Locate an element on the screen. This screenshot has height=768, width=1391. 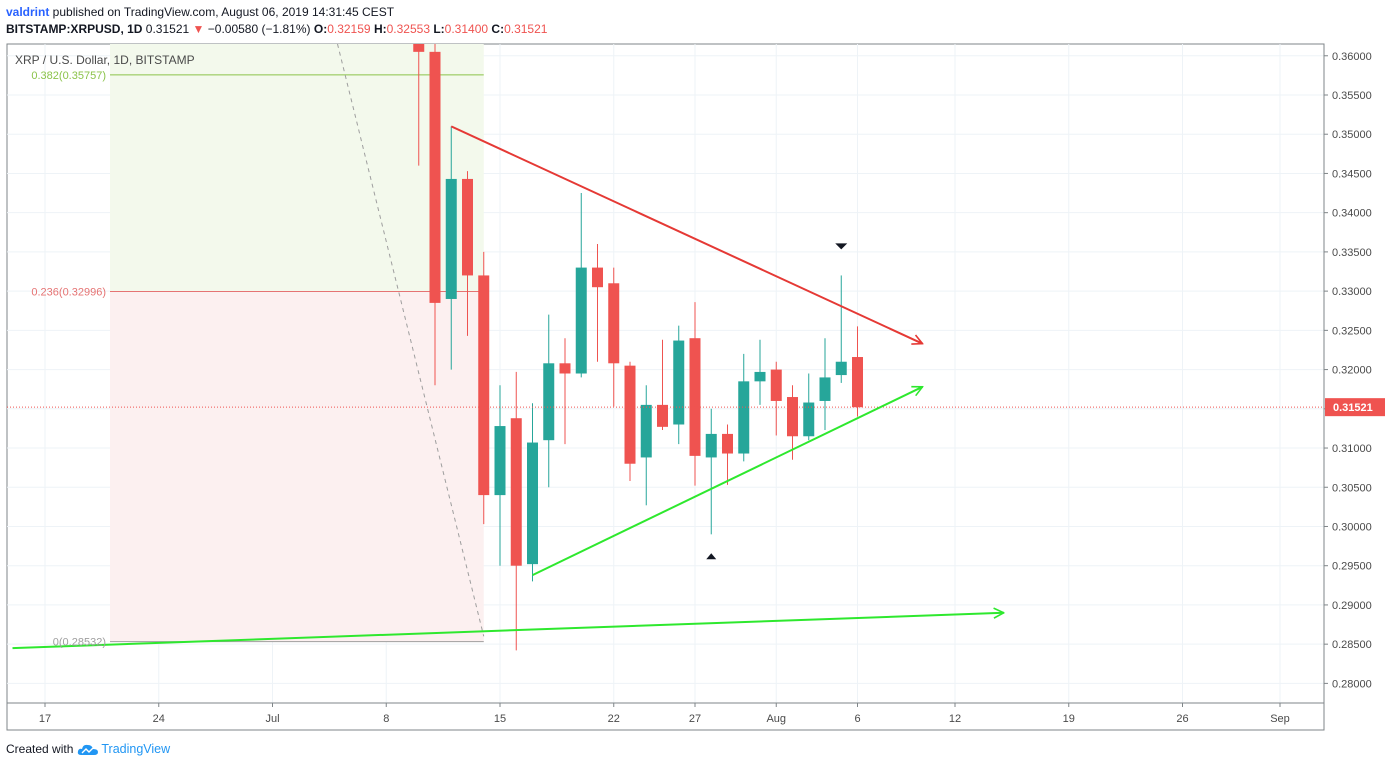
x-tick-label: Sep is located at coordinates (1280, 719).